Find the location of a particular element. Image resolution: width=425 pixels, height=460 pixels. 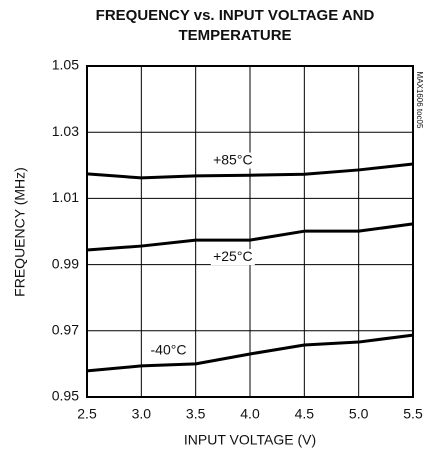

series-label: +25°C is located at coordinates (232, 256).